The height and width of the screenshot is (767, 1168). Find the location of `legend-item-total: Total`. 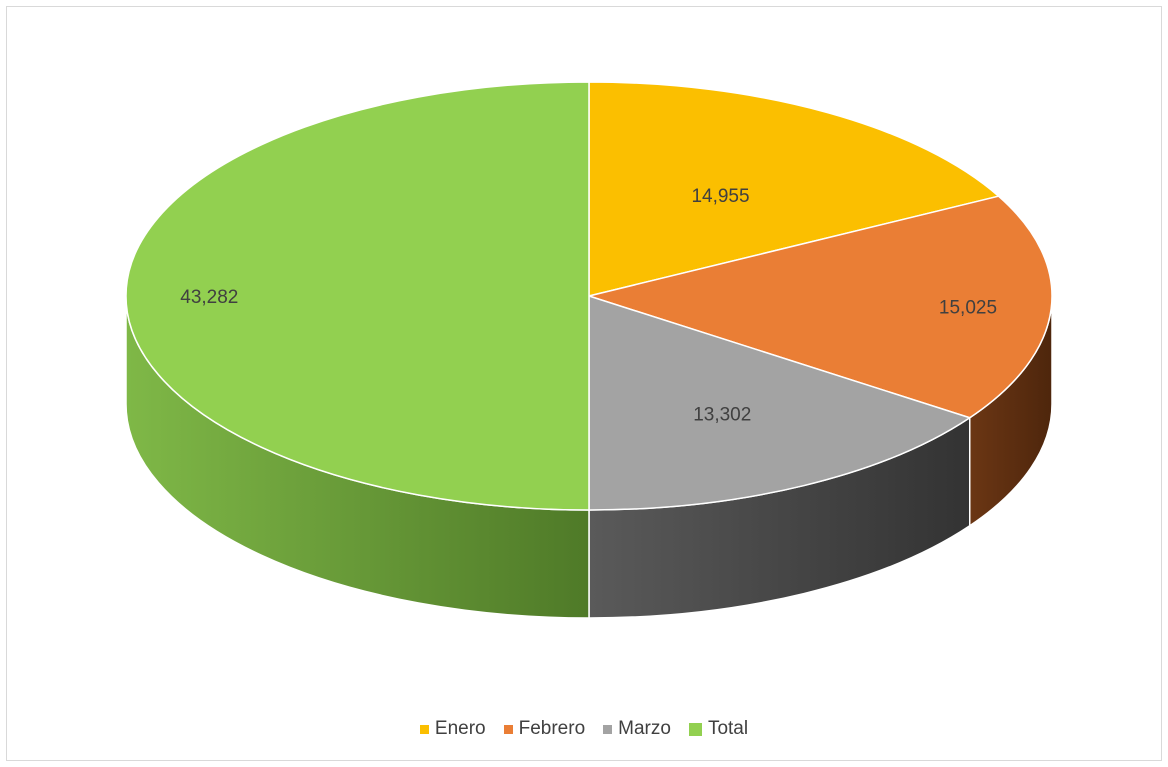

legend-item-total: Total is located at coordinates (718, 729).